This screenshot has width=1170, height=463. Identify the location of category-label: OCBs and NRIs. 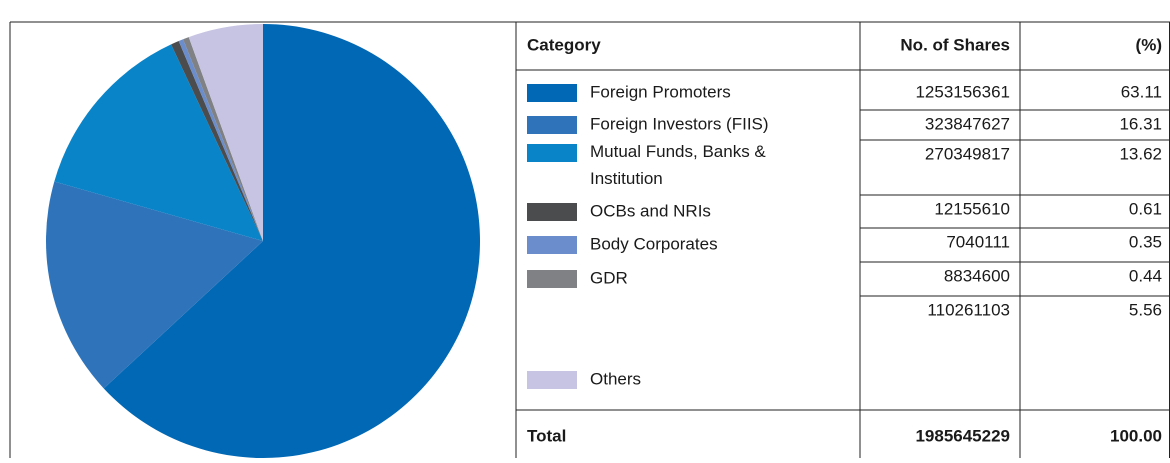
(650, 210).